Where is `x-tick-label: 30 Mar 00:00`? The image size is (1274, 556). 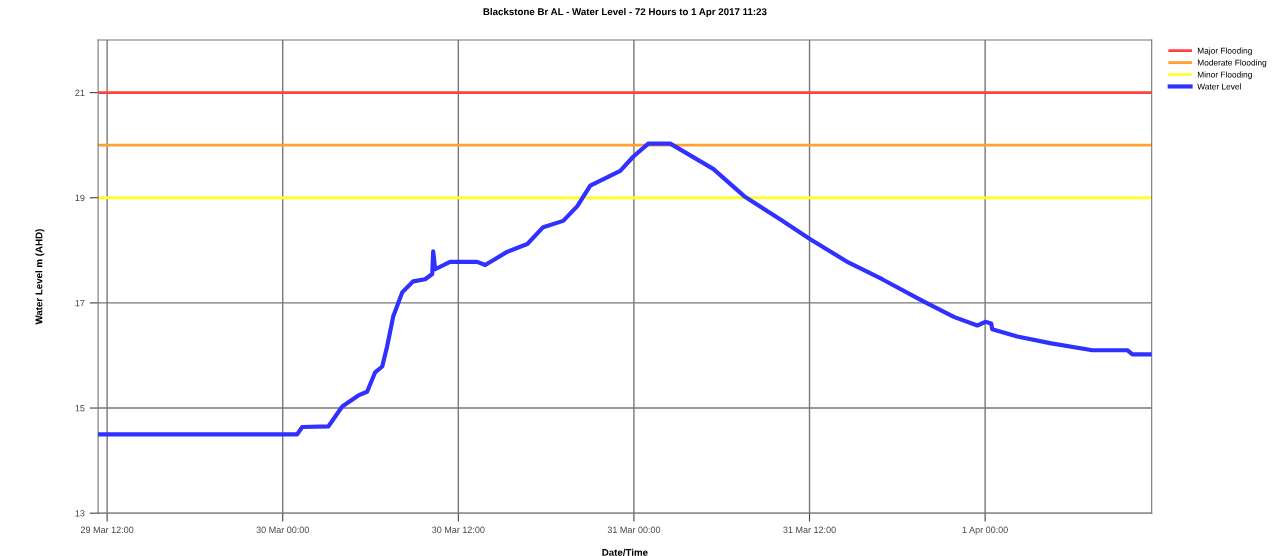
x-tick-label: 30 Mar 00:00 is located at coordinates (282, 530).